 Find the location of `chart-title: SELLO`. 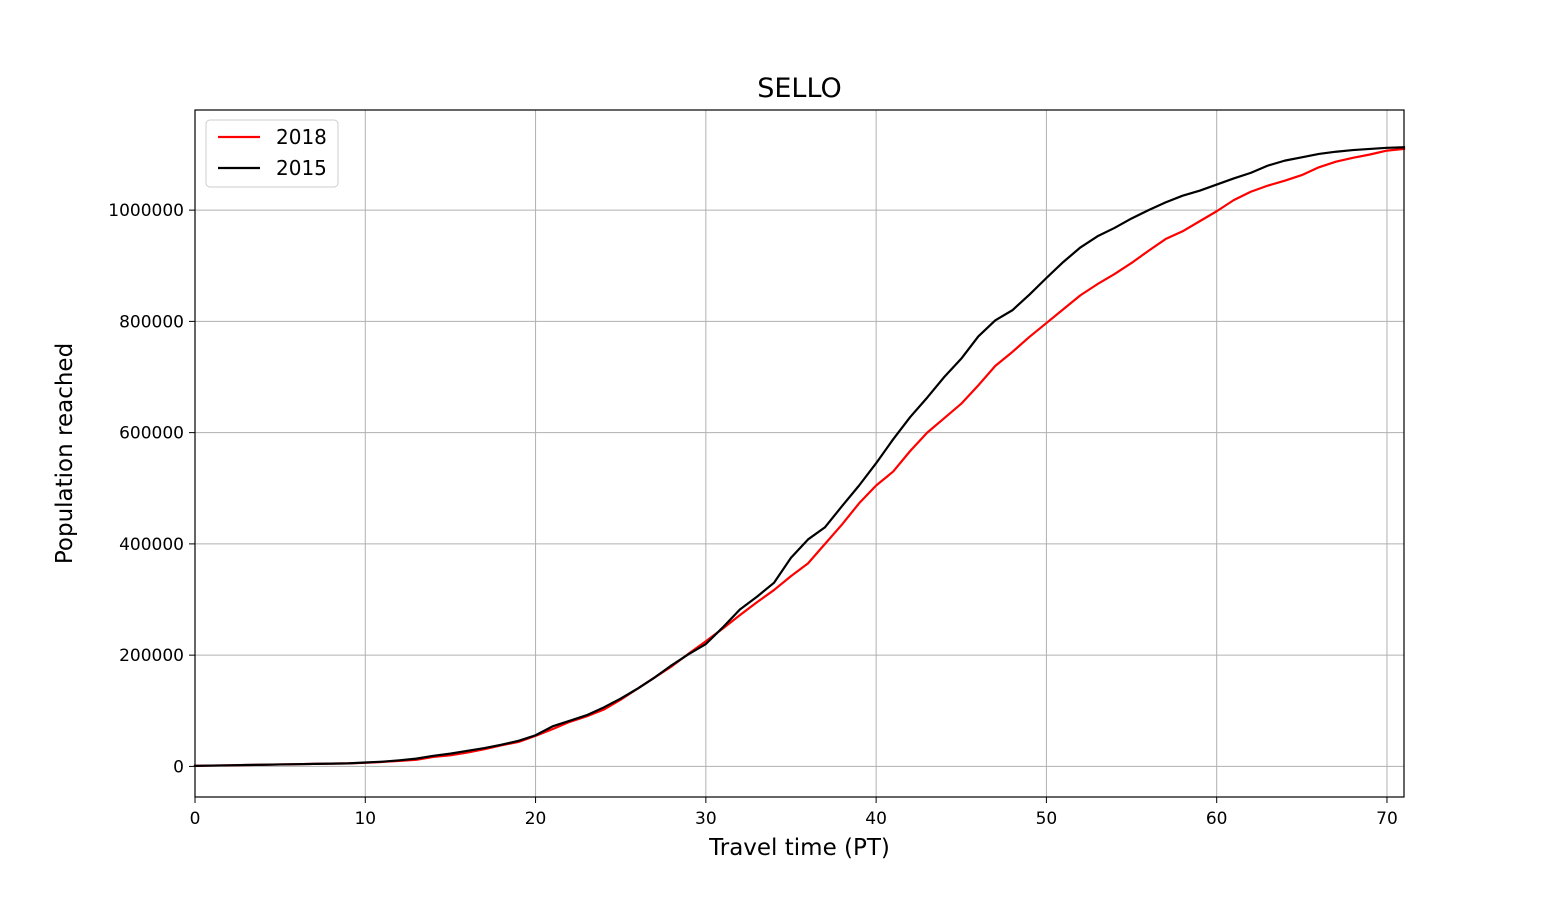

chart-title: SELLO is located at coordinates (799, 88).